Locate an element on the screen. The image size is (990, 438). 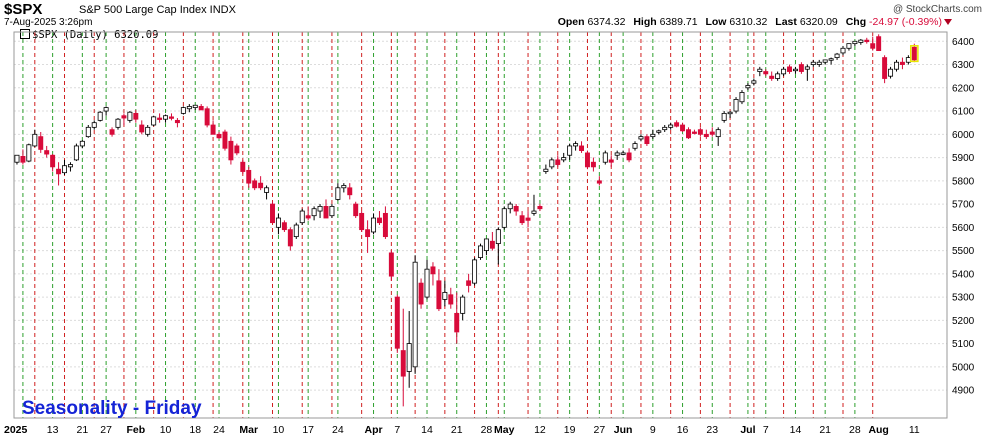
y-tick-label: 5500 is located at coordinates (963, 251).